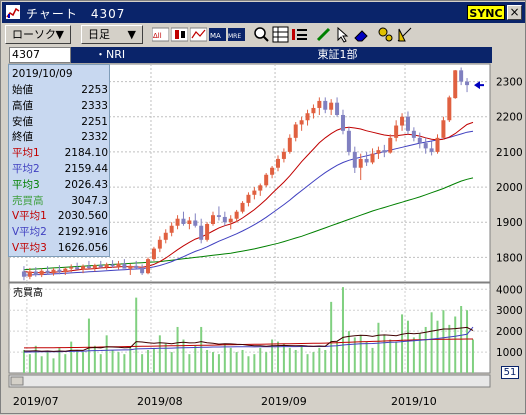 This screenshot has width=526, height=415. Describe the element at coordinates (22, 121) in the screenshot. I see `info-row-label: 安値` at that location.